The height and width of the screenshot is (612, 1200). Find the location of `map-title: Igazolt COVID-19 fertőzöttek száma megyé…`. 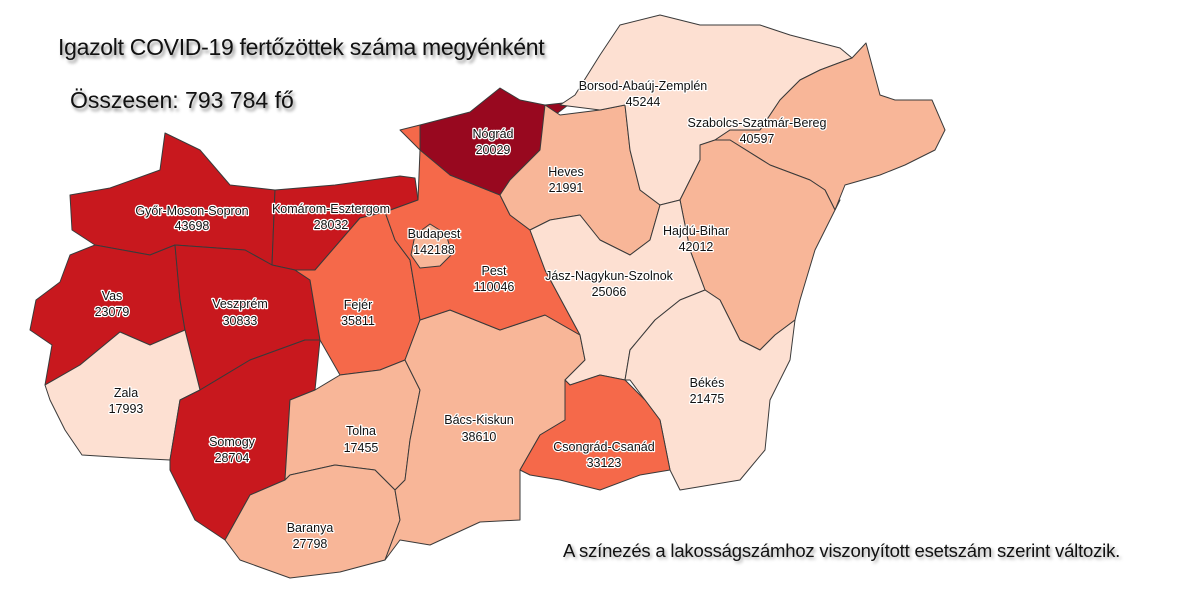

map-title: Igazolt COVID-19 fertőzöttek száma megyé… is located at coordinates (301, 47).